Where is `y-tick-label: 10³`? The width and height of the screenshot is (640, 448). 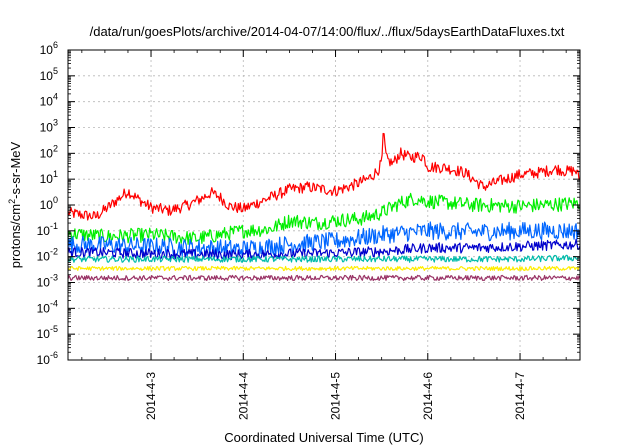 y-tick-label: 10³ is located at coordinates (49, 126).